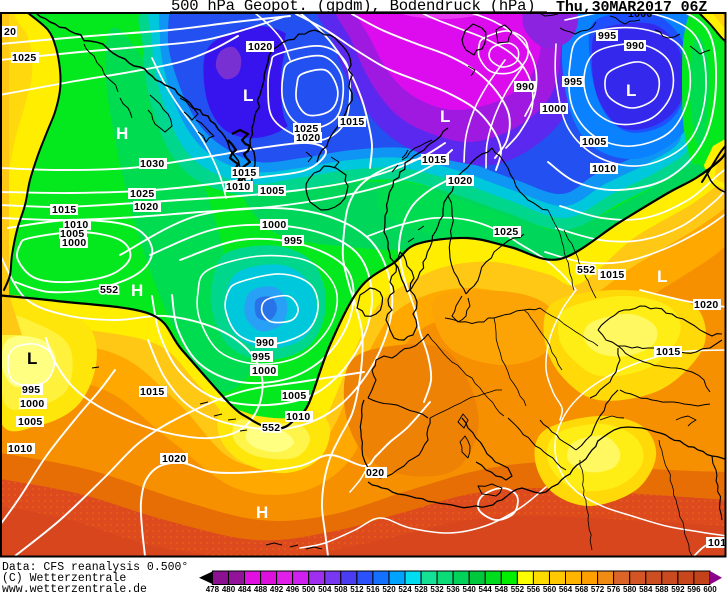 Image resolution: width=727 pixels, height=593 pixels. Describe the element at coordinates (309, 589) in the screenshot. I see `svg-text: 500` at that location.